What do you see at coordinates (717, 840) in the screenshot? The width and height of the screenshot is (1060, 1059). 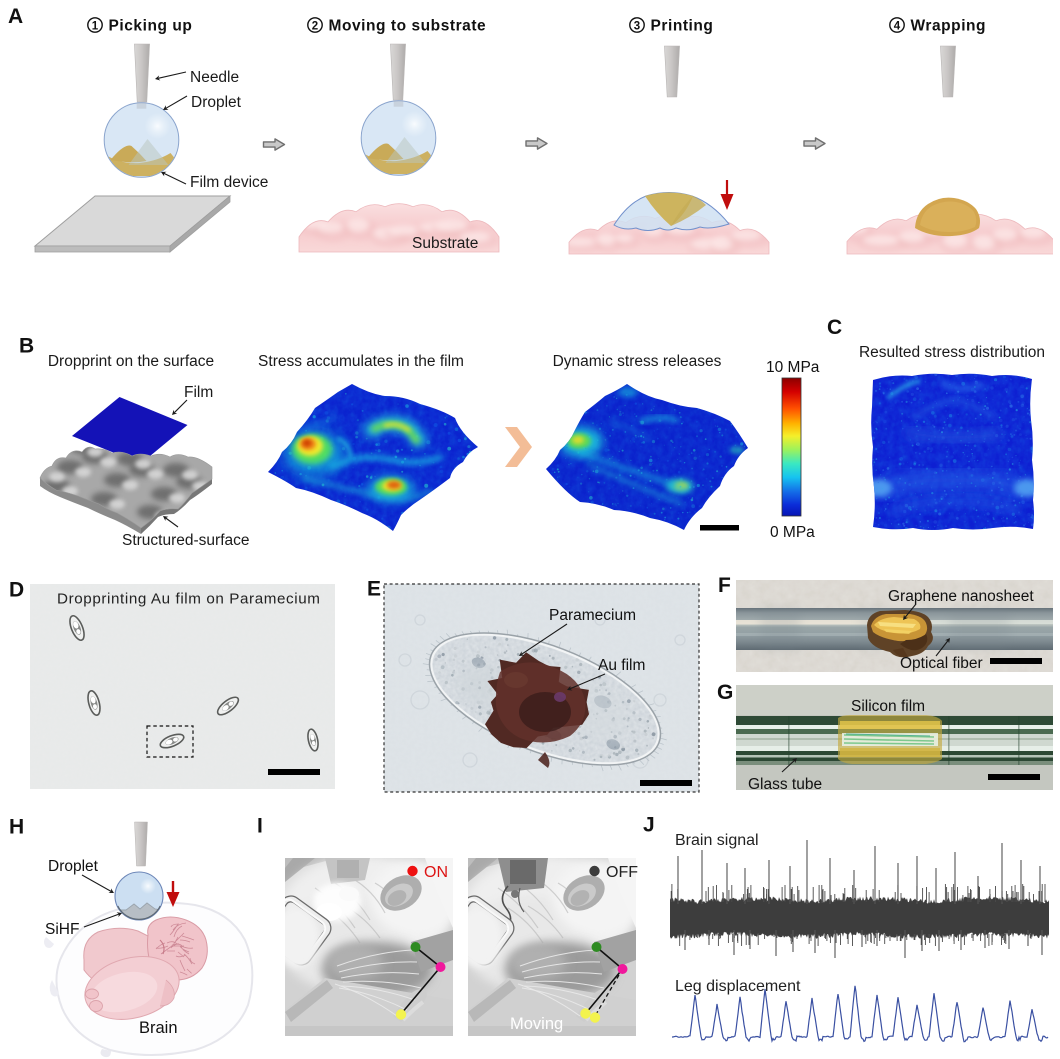 I see `svg-text: Brain signal` at bounding box center [717, 840].